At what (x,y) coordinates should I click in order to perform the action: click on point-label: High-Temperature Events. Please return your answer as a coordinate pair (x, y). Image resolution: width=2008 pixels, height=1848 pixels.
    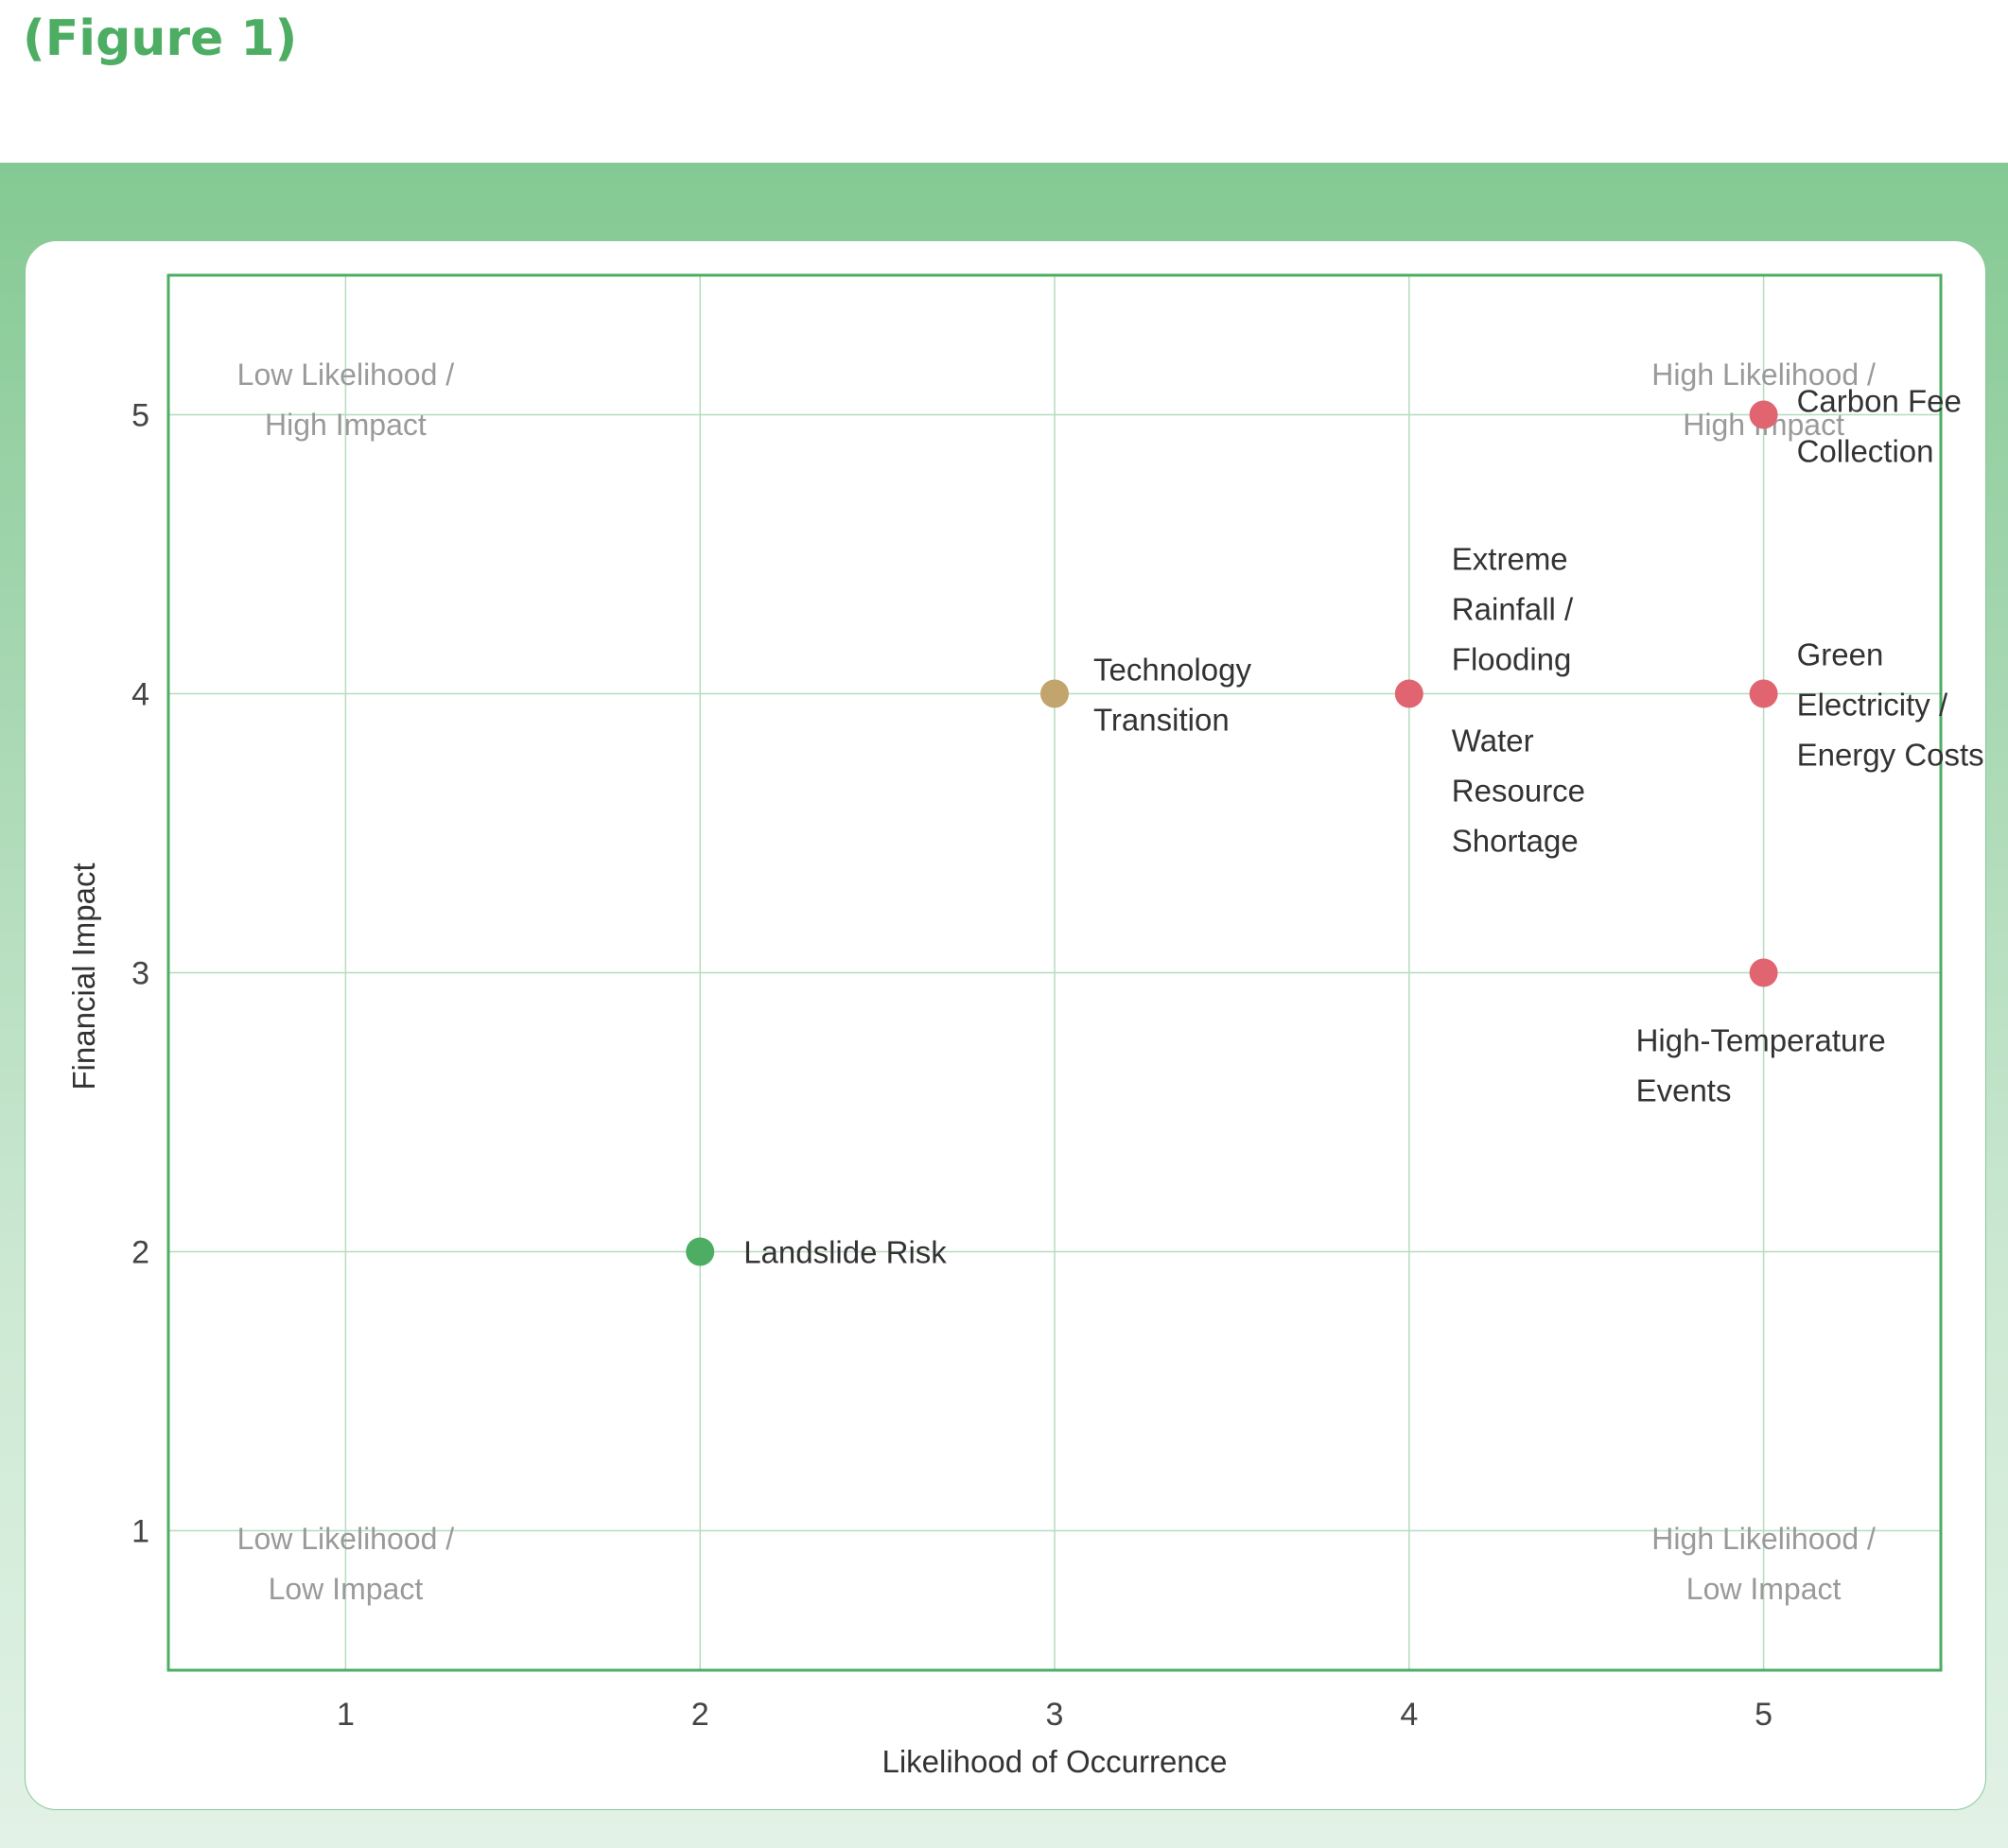
    Looking at the image, I should click on (1761, 1065).